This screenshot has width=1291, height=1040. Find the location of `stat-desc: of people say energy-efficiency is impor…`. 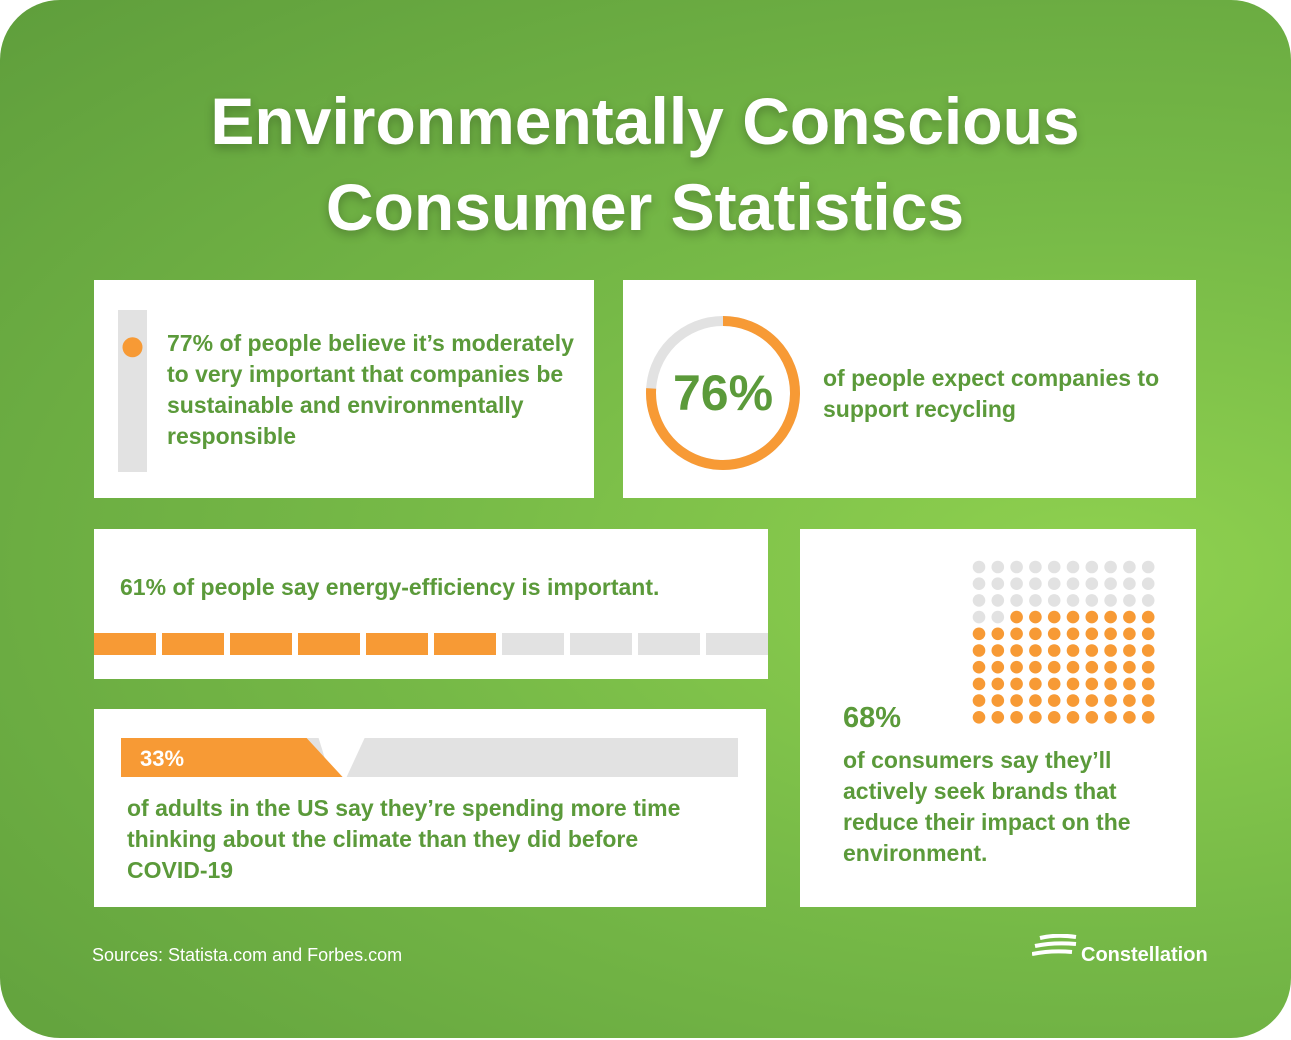

stat-desc: of people say energy-efficiency is impor… is located at coordinates (416, 587).